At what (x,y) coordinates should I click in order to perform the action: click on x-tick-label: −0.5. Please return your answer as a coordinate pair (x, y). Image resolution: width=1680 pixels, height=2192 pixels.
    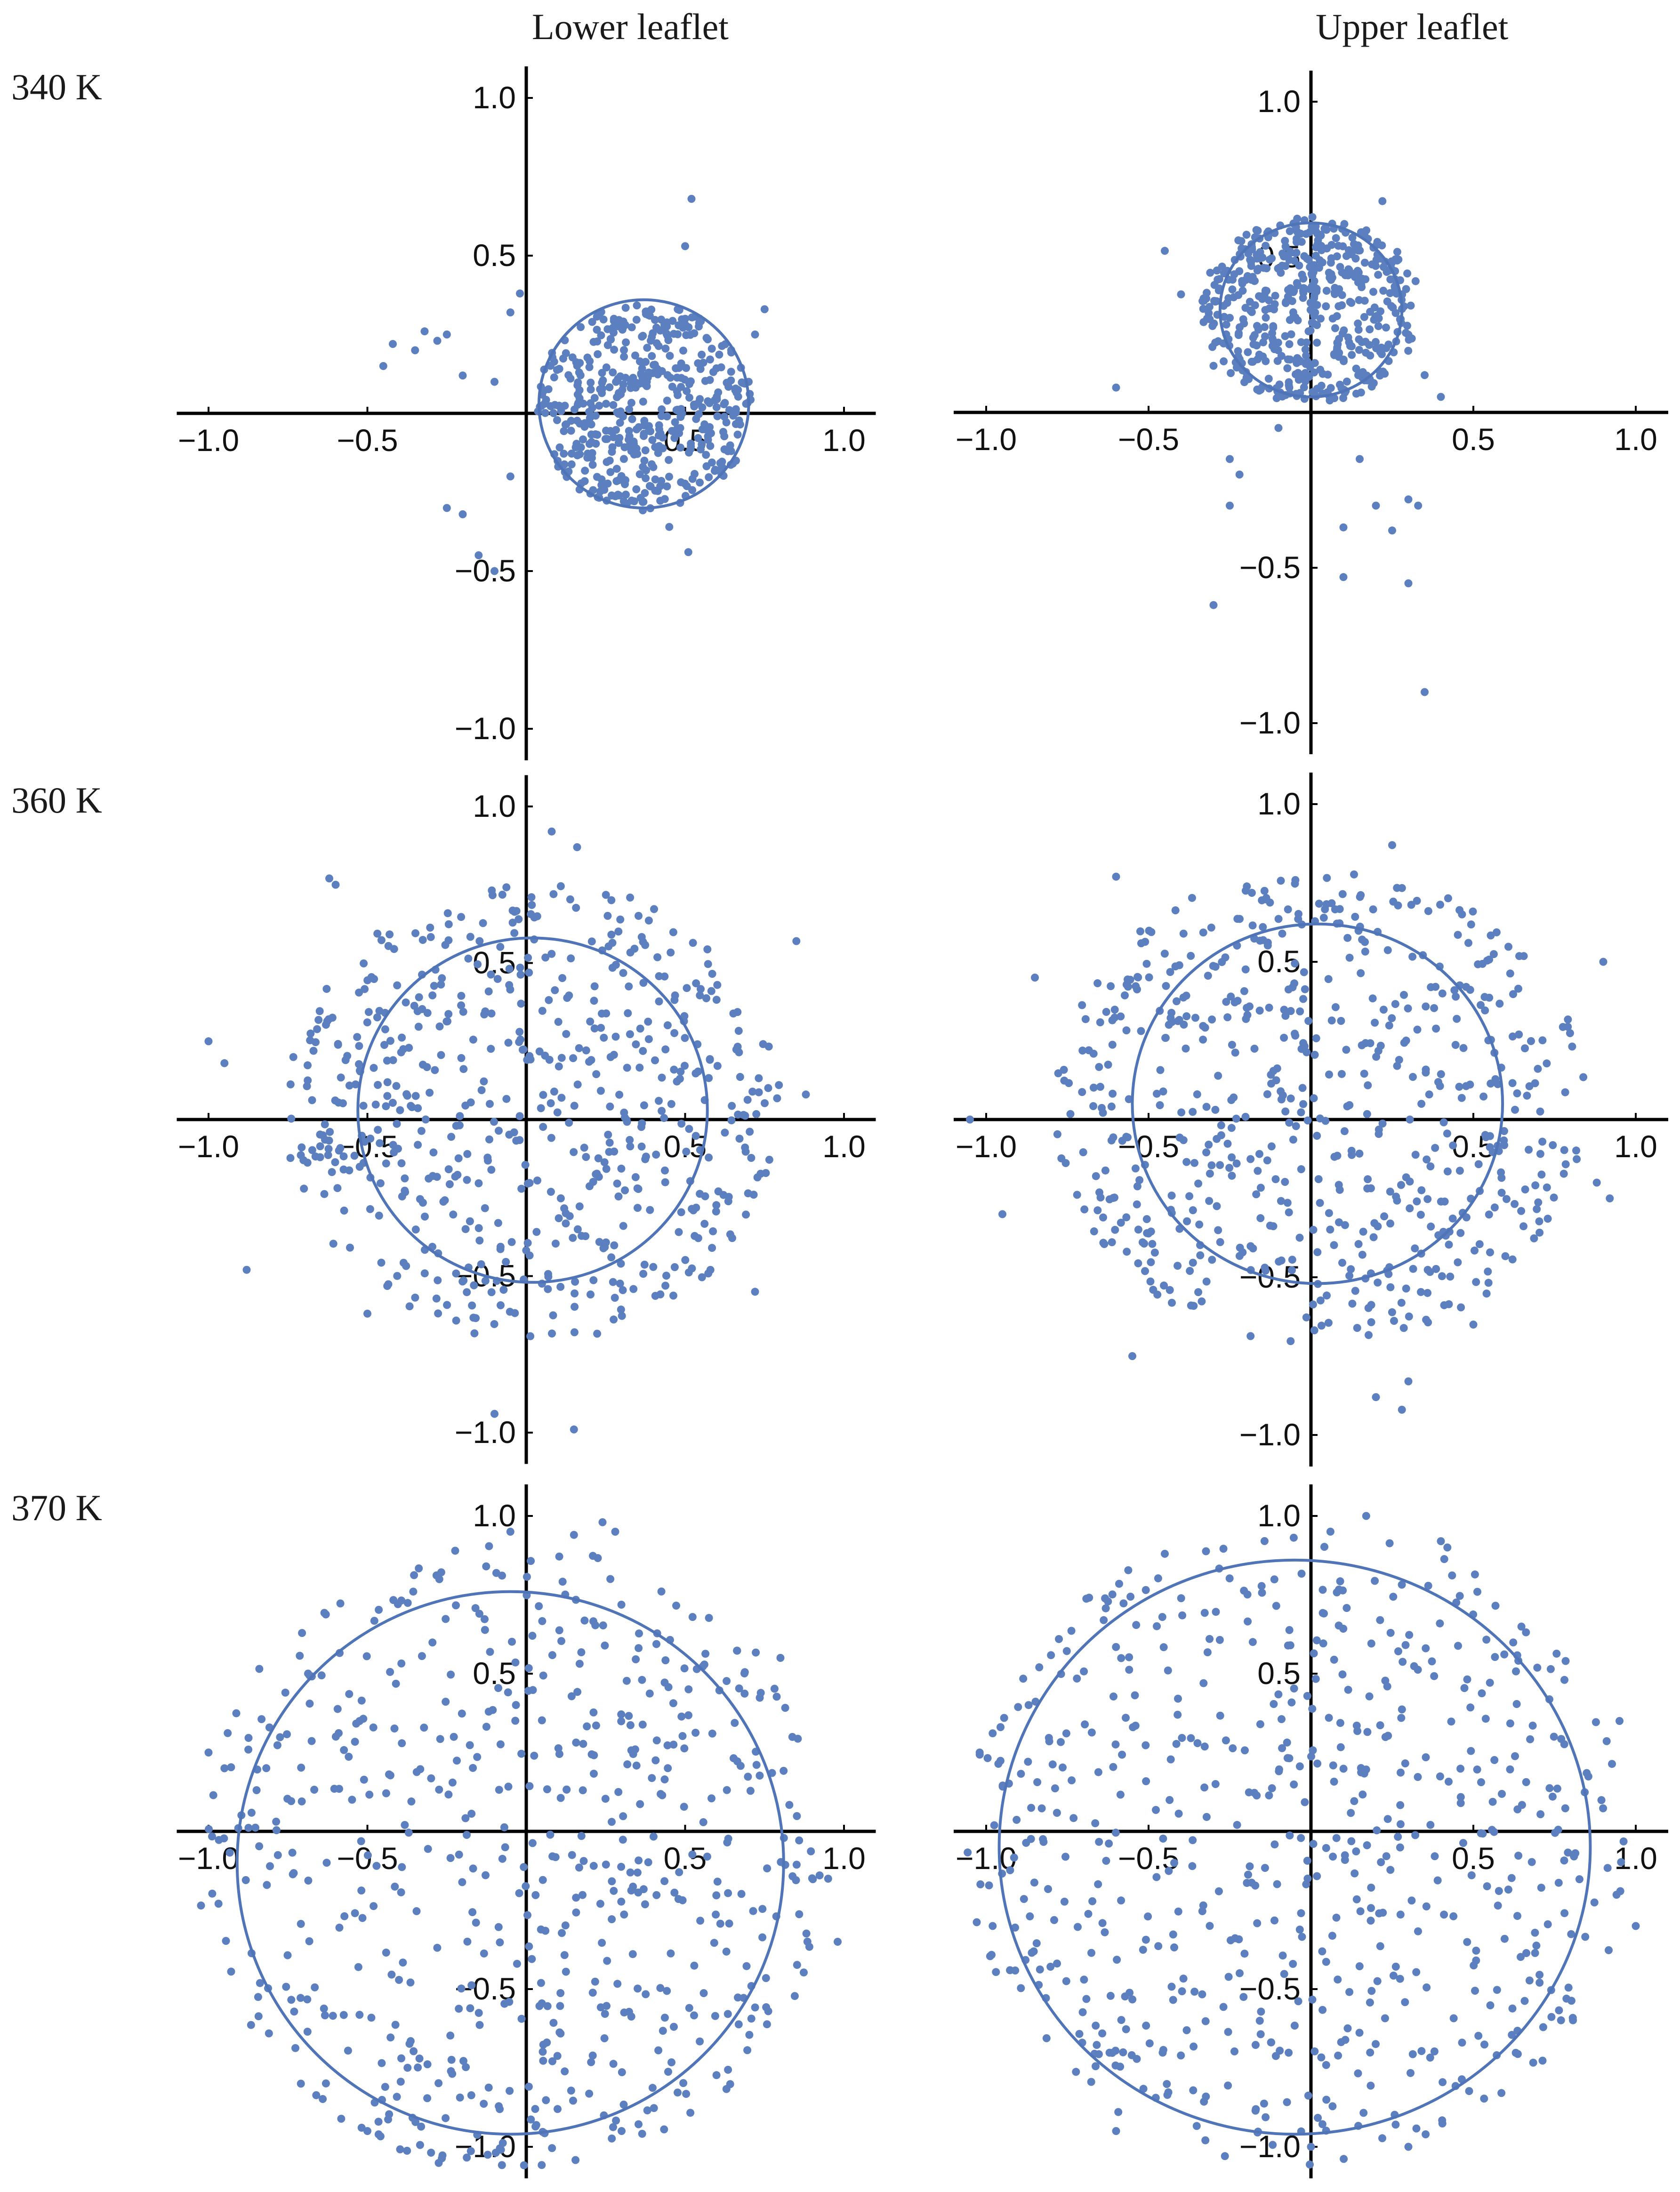
    Looking at the image, I should click on (367, 440).